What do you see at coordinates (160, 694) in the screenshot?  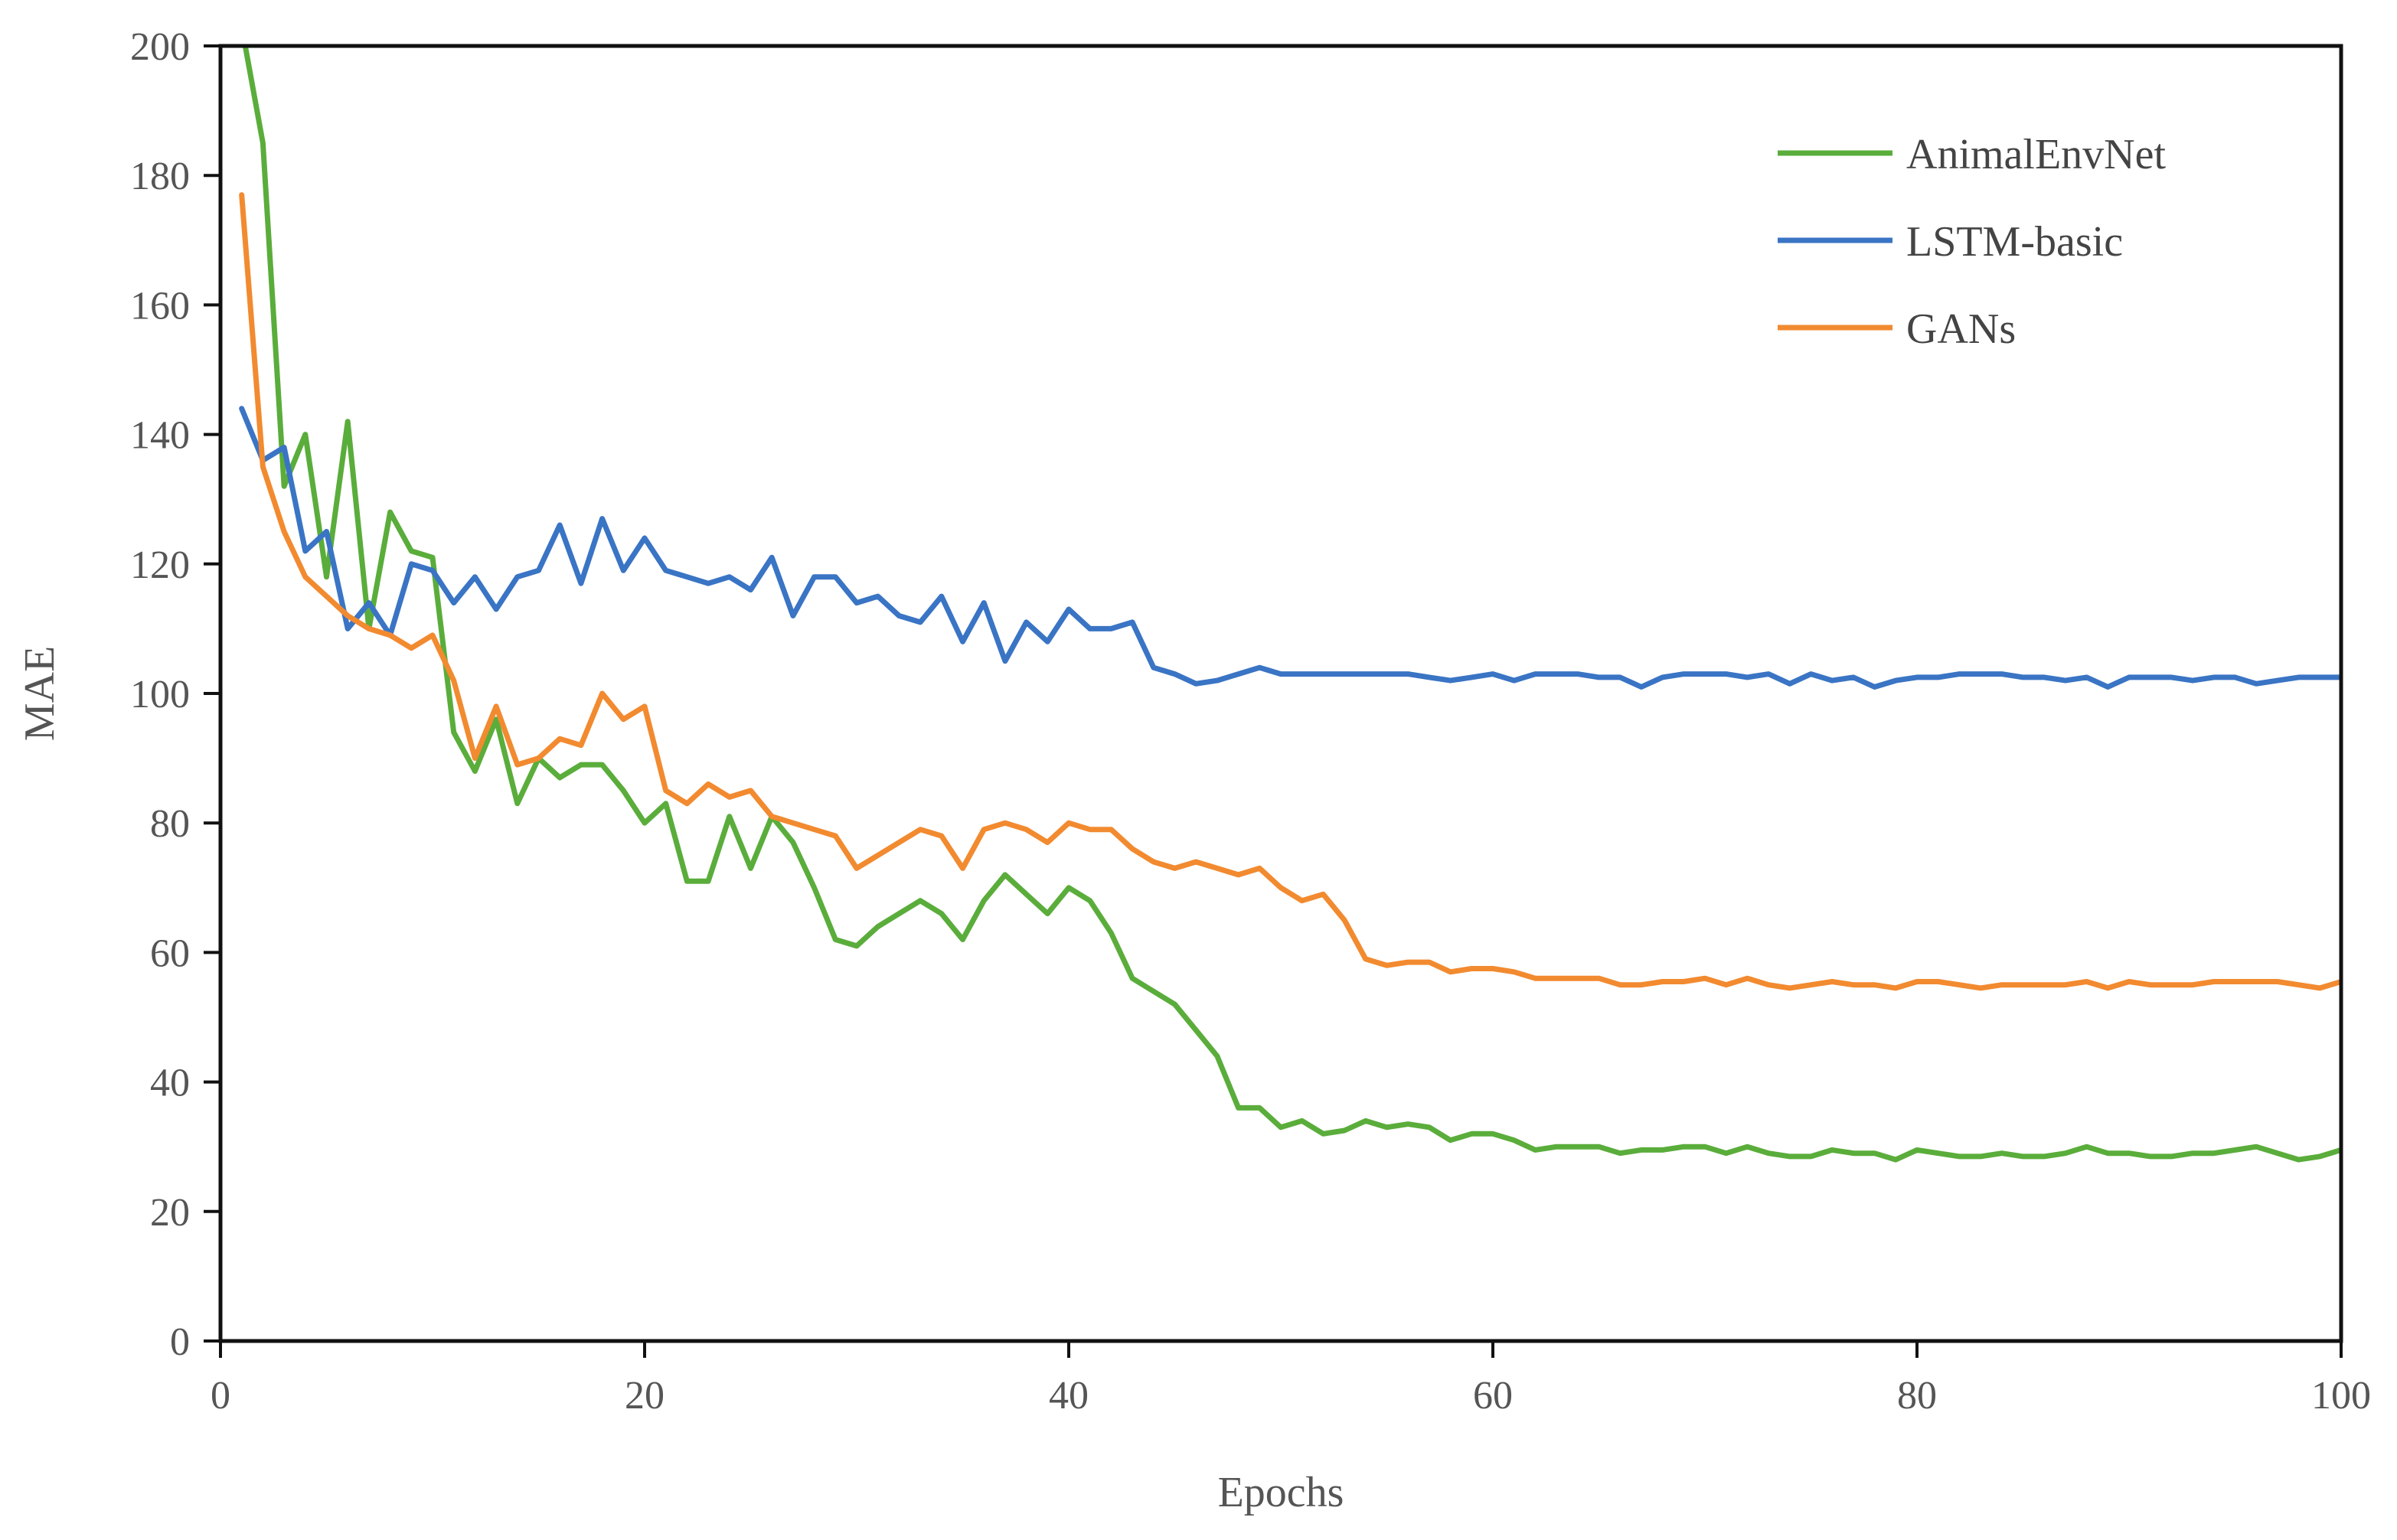 I see `y-tick-label: 100` at bounding box center [160, 694].